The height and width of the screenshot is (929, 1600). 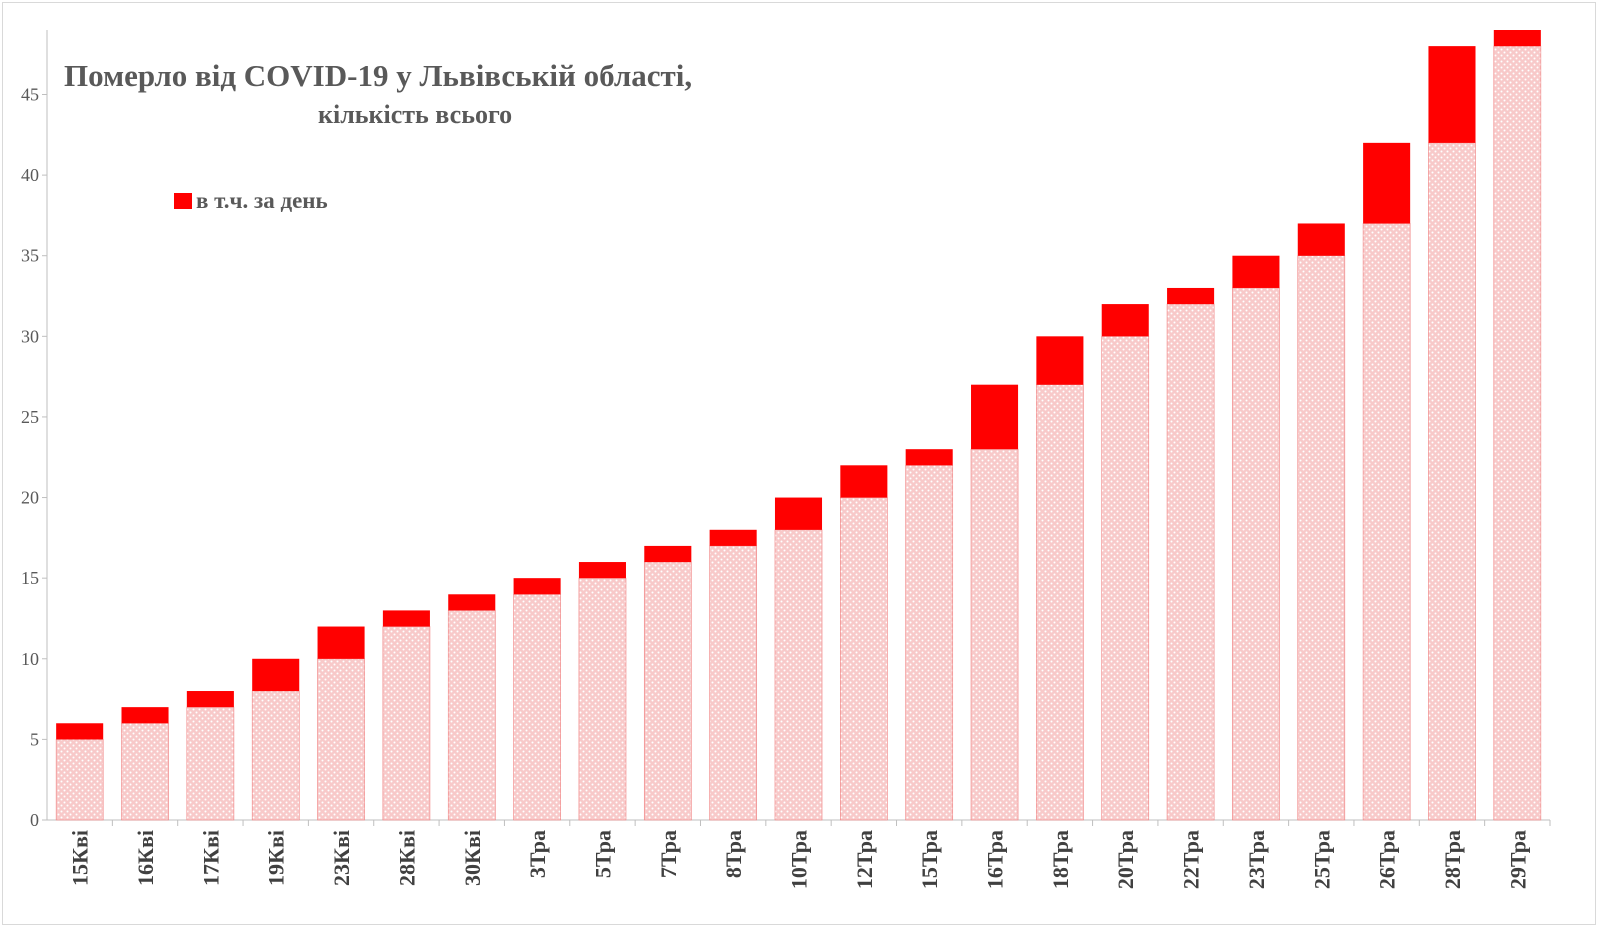 What do you see at coordinates (406, 858) in the screenshot?
I see `x-tick-label: 28Кві` at bounding box center [406, 858].